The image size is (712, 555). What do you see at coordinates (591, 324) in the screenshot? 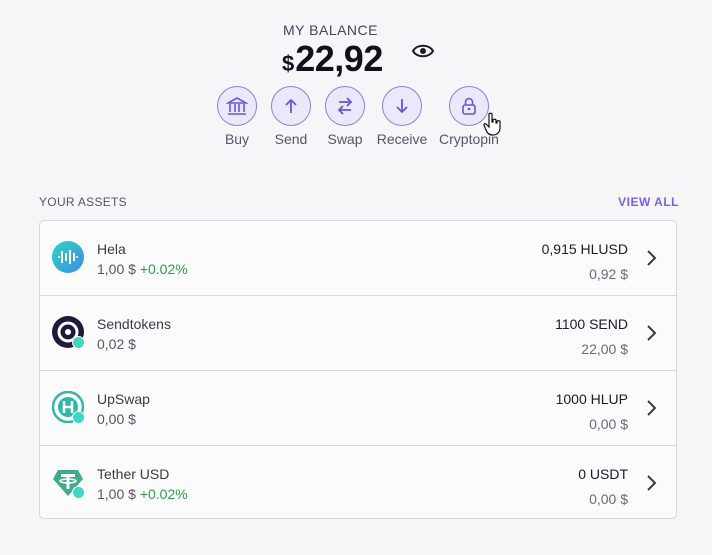
I see `asset-amount: 1100 SEND` at bounding box center [591, 324].